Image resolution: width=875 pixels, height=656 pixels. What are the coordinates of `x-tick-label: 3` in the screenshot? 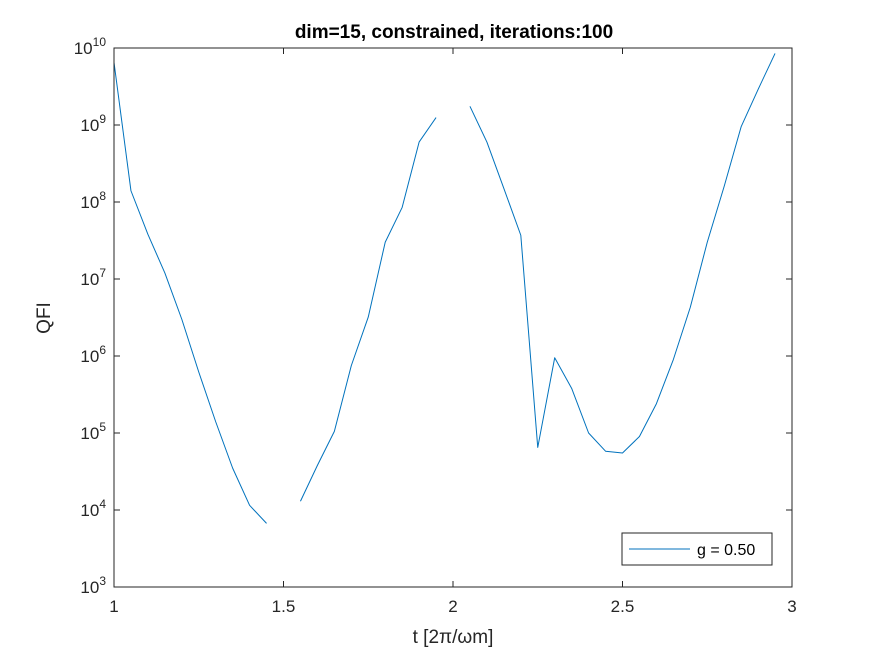 It's located at (791, 606).